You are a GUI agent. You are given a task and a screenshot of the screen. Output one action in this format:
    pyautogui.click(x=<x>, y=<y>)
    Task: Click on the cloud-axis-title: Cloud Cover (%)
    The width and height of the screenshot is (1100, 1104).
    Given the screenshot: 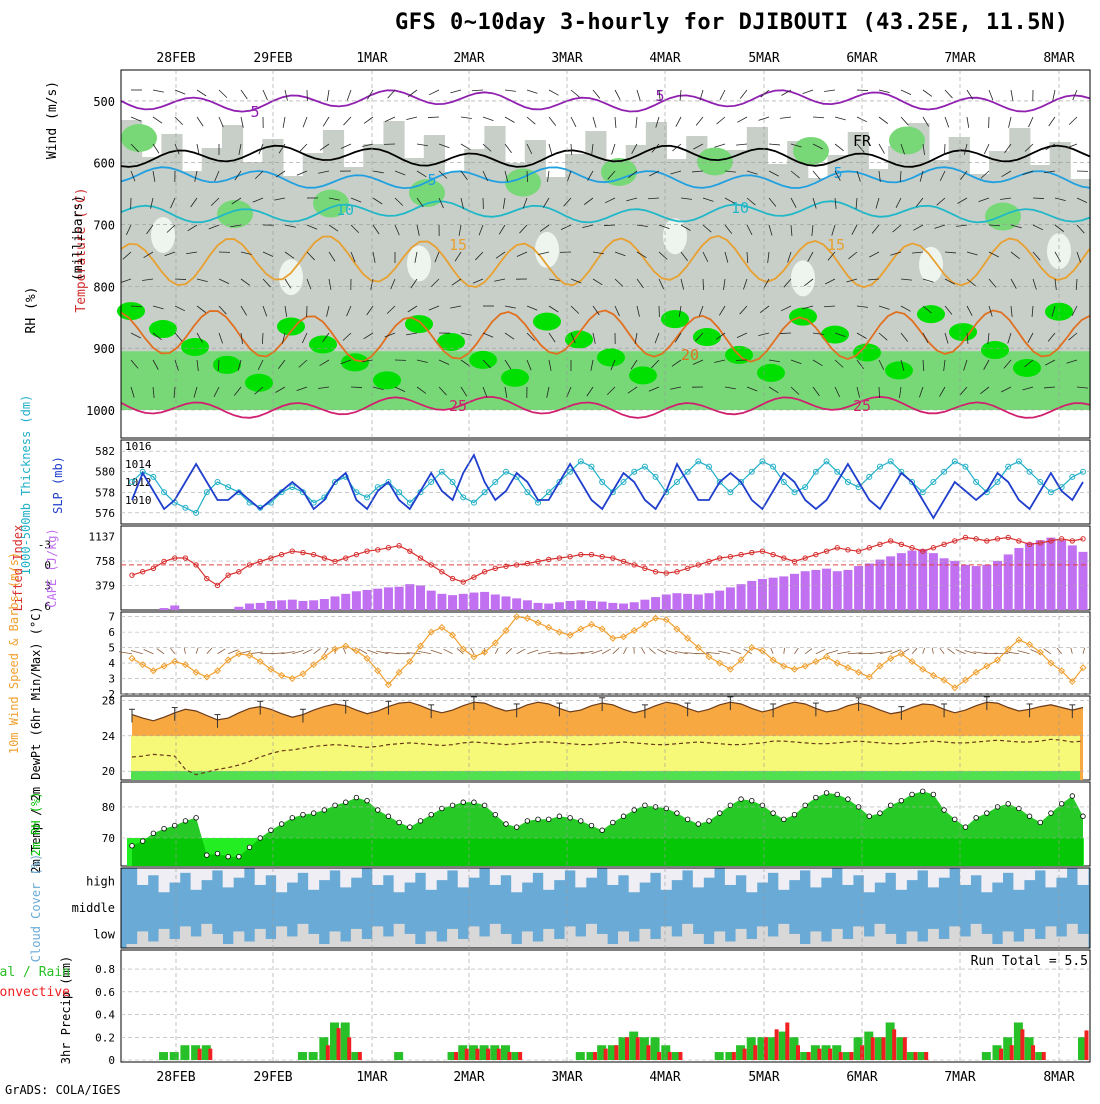 What is the action you would take?
    pyautogui.click(x=36, y=908)
    